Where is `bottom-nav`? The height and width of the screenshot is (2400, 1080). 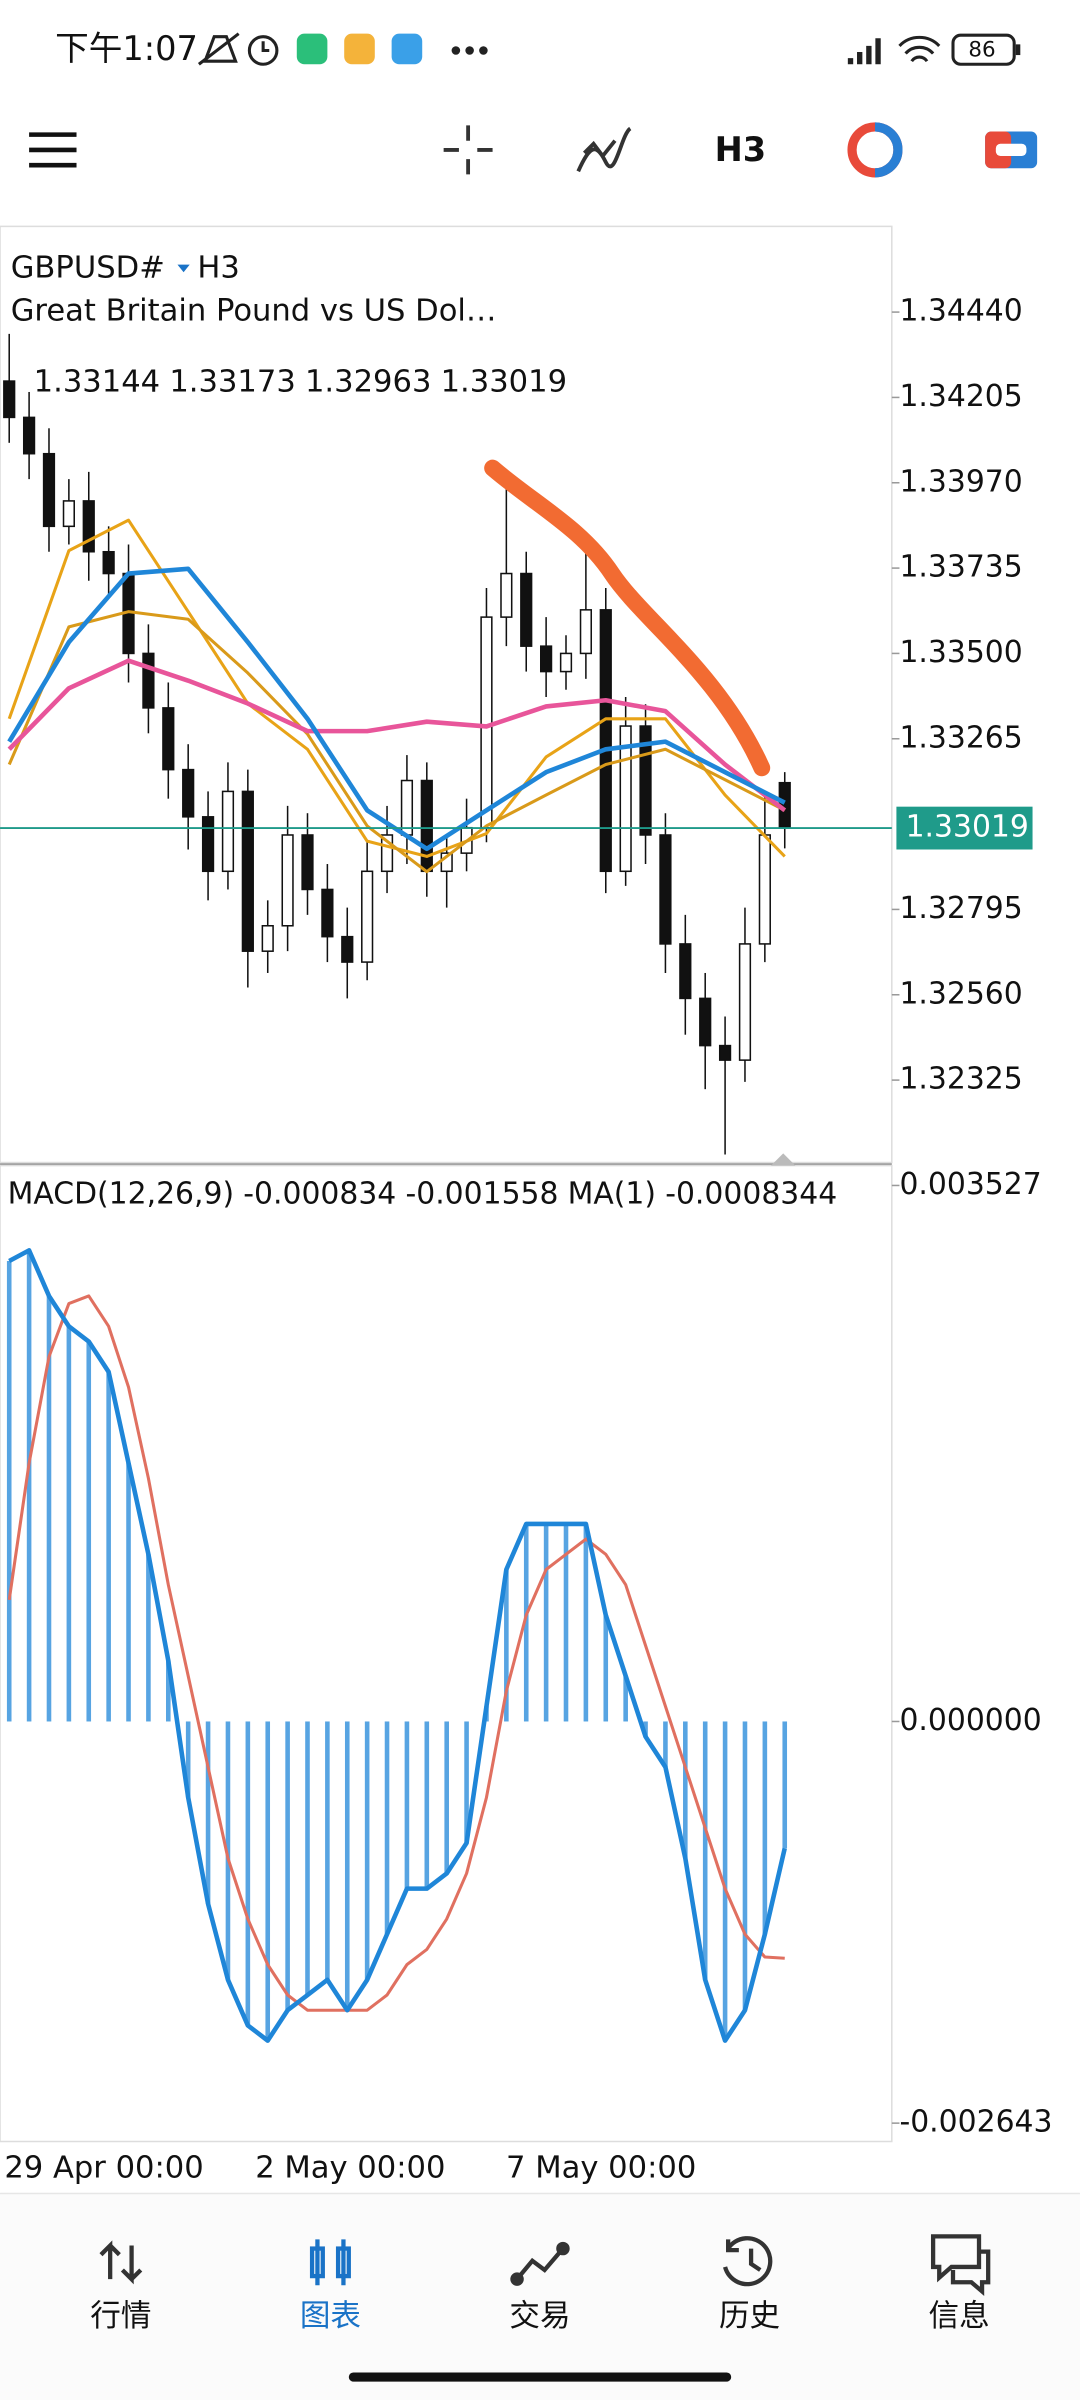 bottom-nav is located at coordinates (540, 2296).